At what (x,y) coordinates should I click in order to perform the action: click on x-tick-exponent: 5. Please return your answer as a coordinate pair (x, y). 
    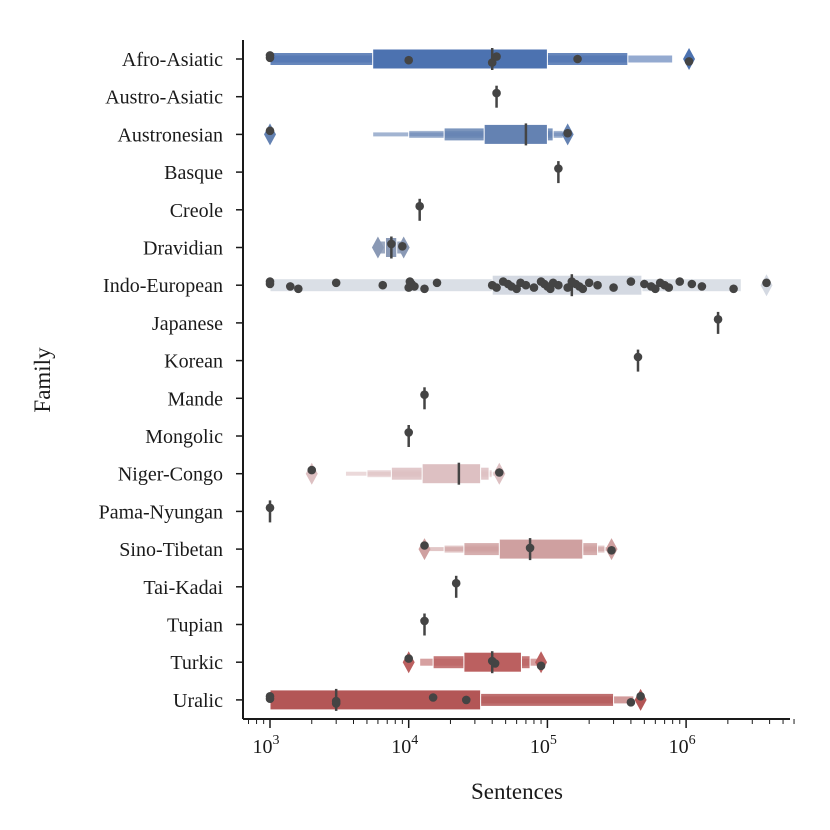
    Looking at the image, I should click on (553, 740).